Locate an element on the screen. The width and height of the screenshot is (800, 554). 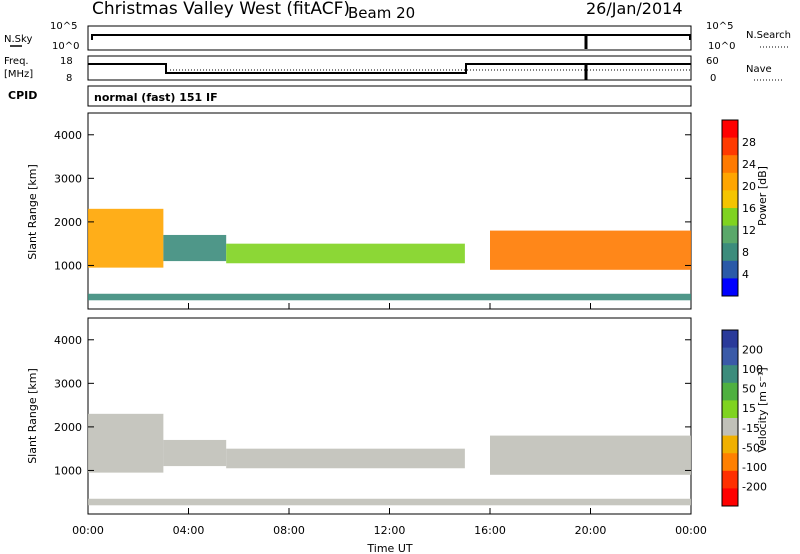
freq-right-label: Nave is located at coordinates (759, 69).